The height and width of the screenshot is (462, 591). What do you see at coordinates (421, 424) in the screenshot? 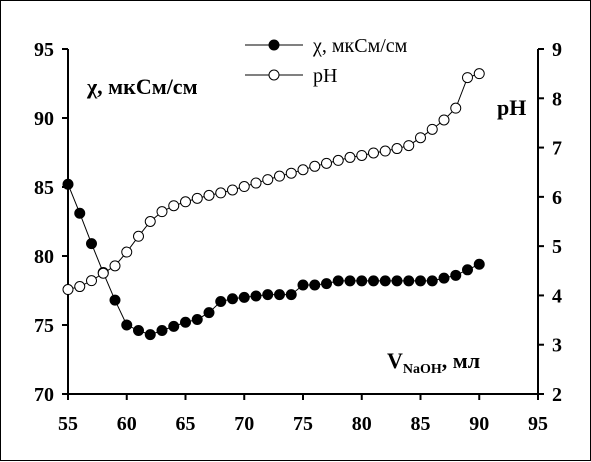
I see `x-tick-label: 85` at bounding box center [421, 424].